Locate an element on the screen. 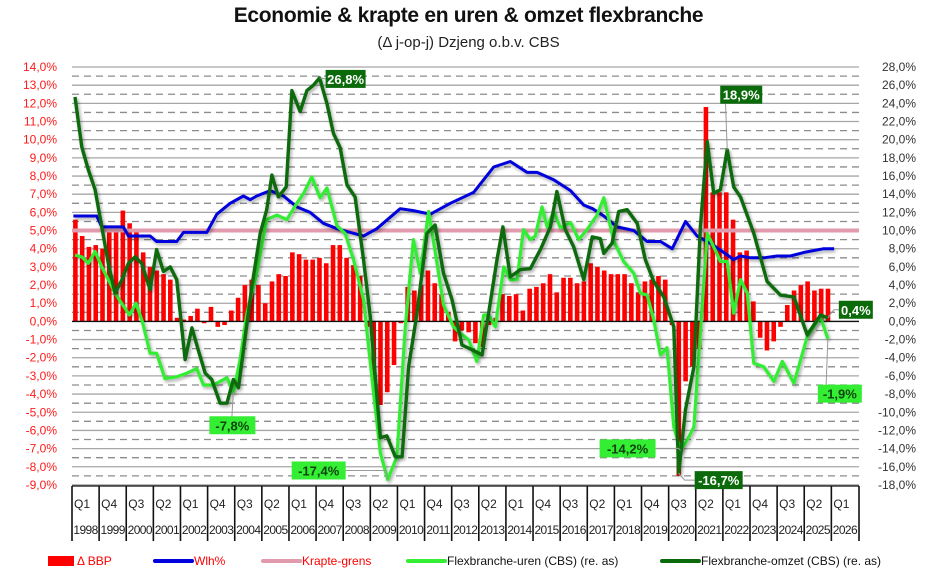  legend-label: Flexbranche-omzet (CBS) (re. as) is located at coordinates (791, 561).